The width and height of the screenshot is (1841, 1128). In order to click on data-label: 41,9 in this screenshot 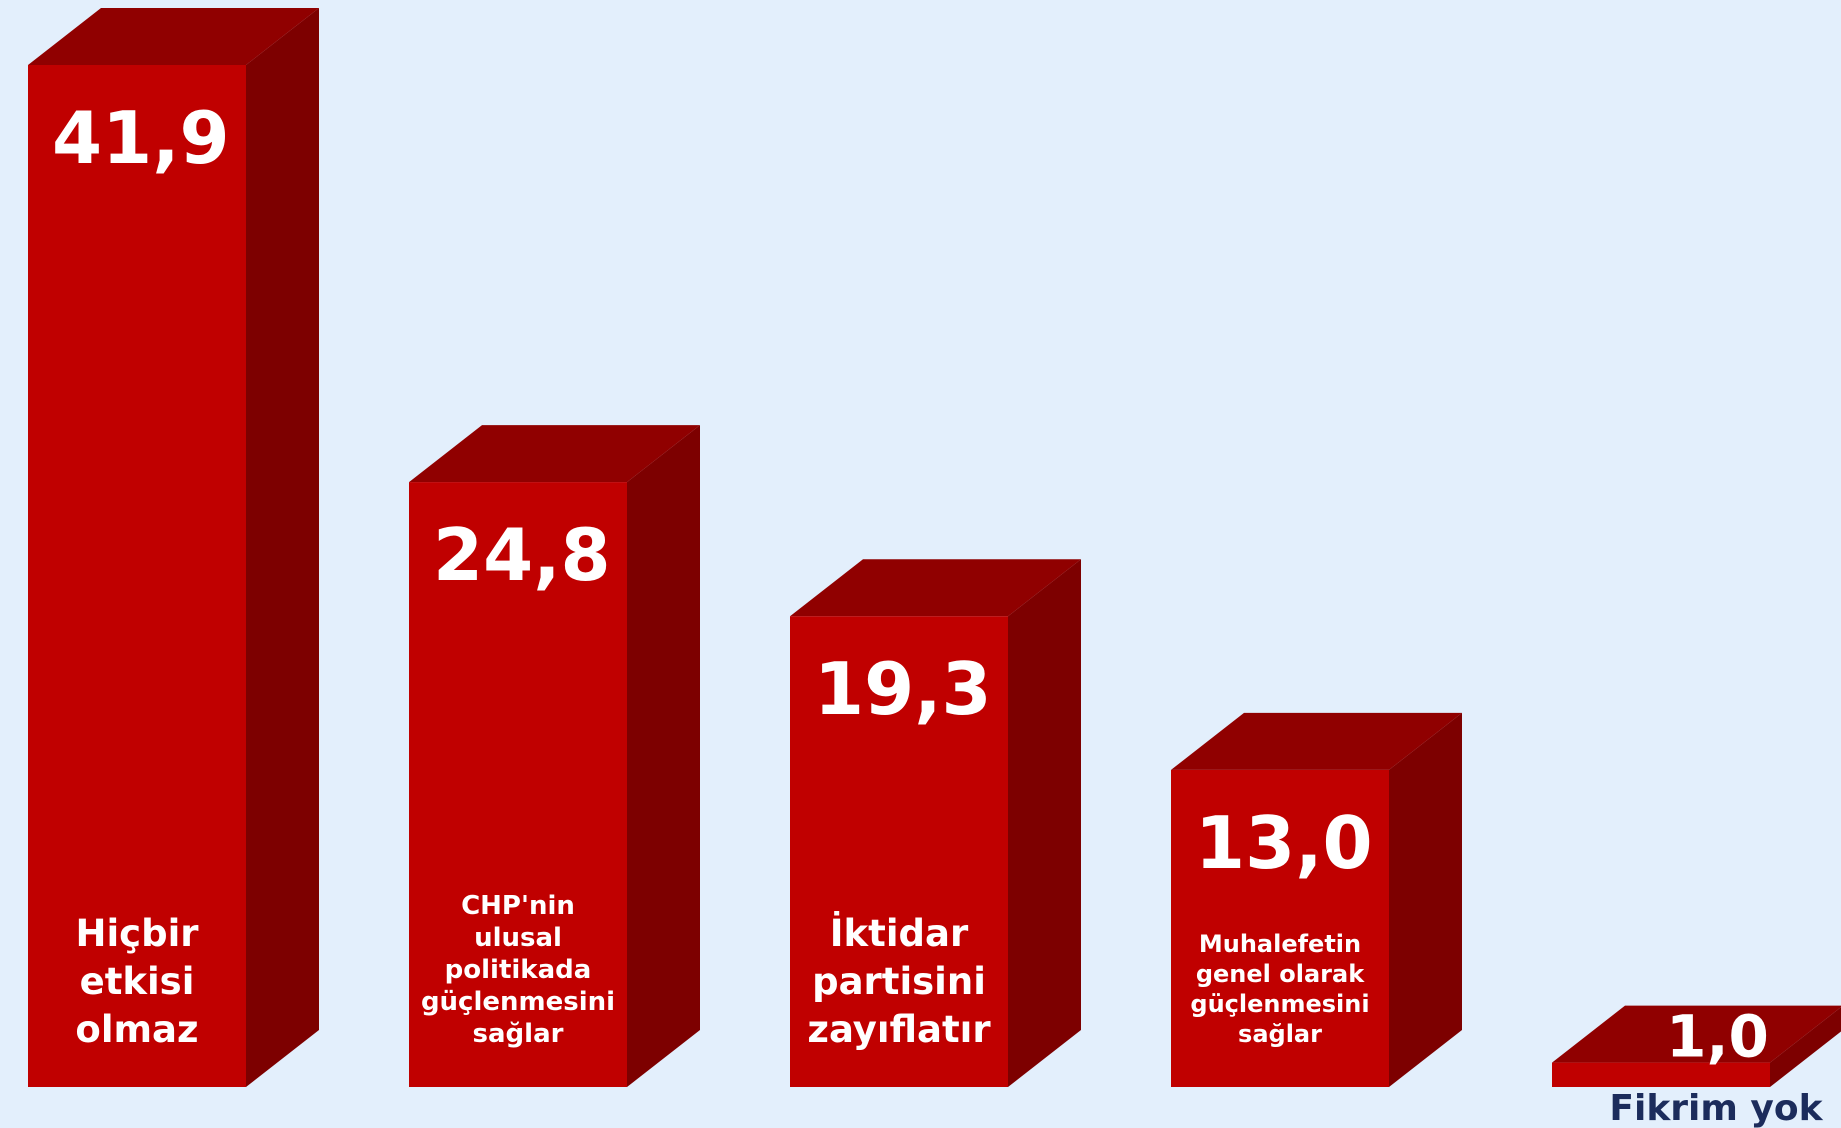, I will do `click(141, 138)`.